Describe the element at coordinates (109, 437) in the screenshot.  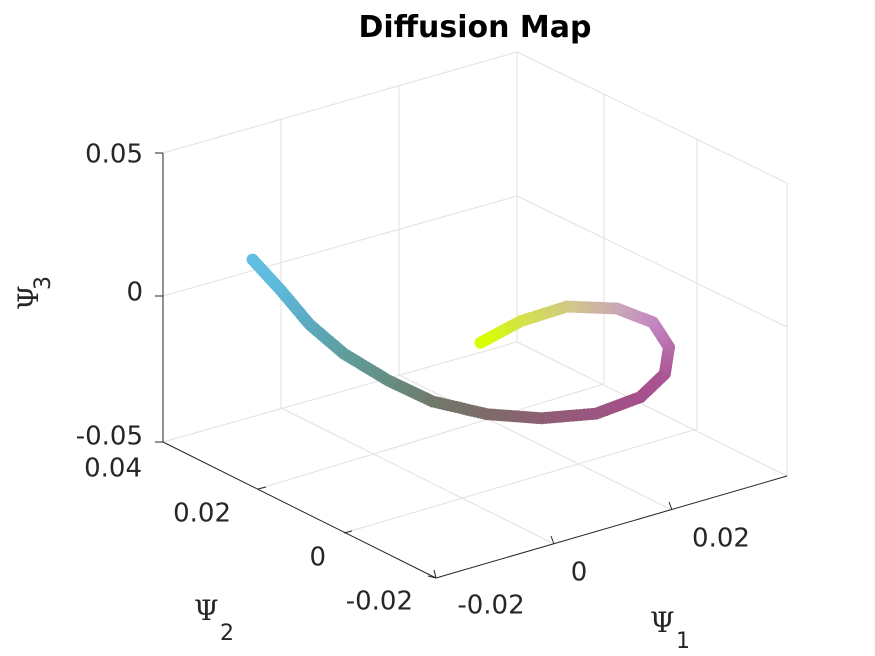
I see `z-tick-label: -0.05` at that location.